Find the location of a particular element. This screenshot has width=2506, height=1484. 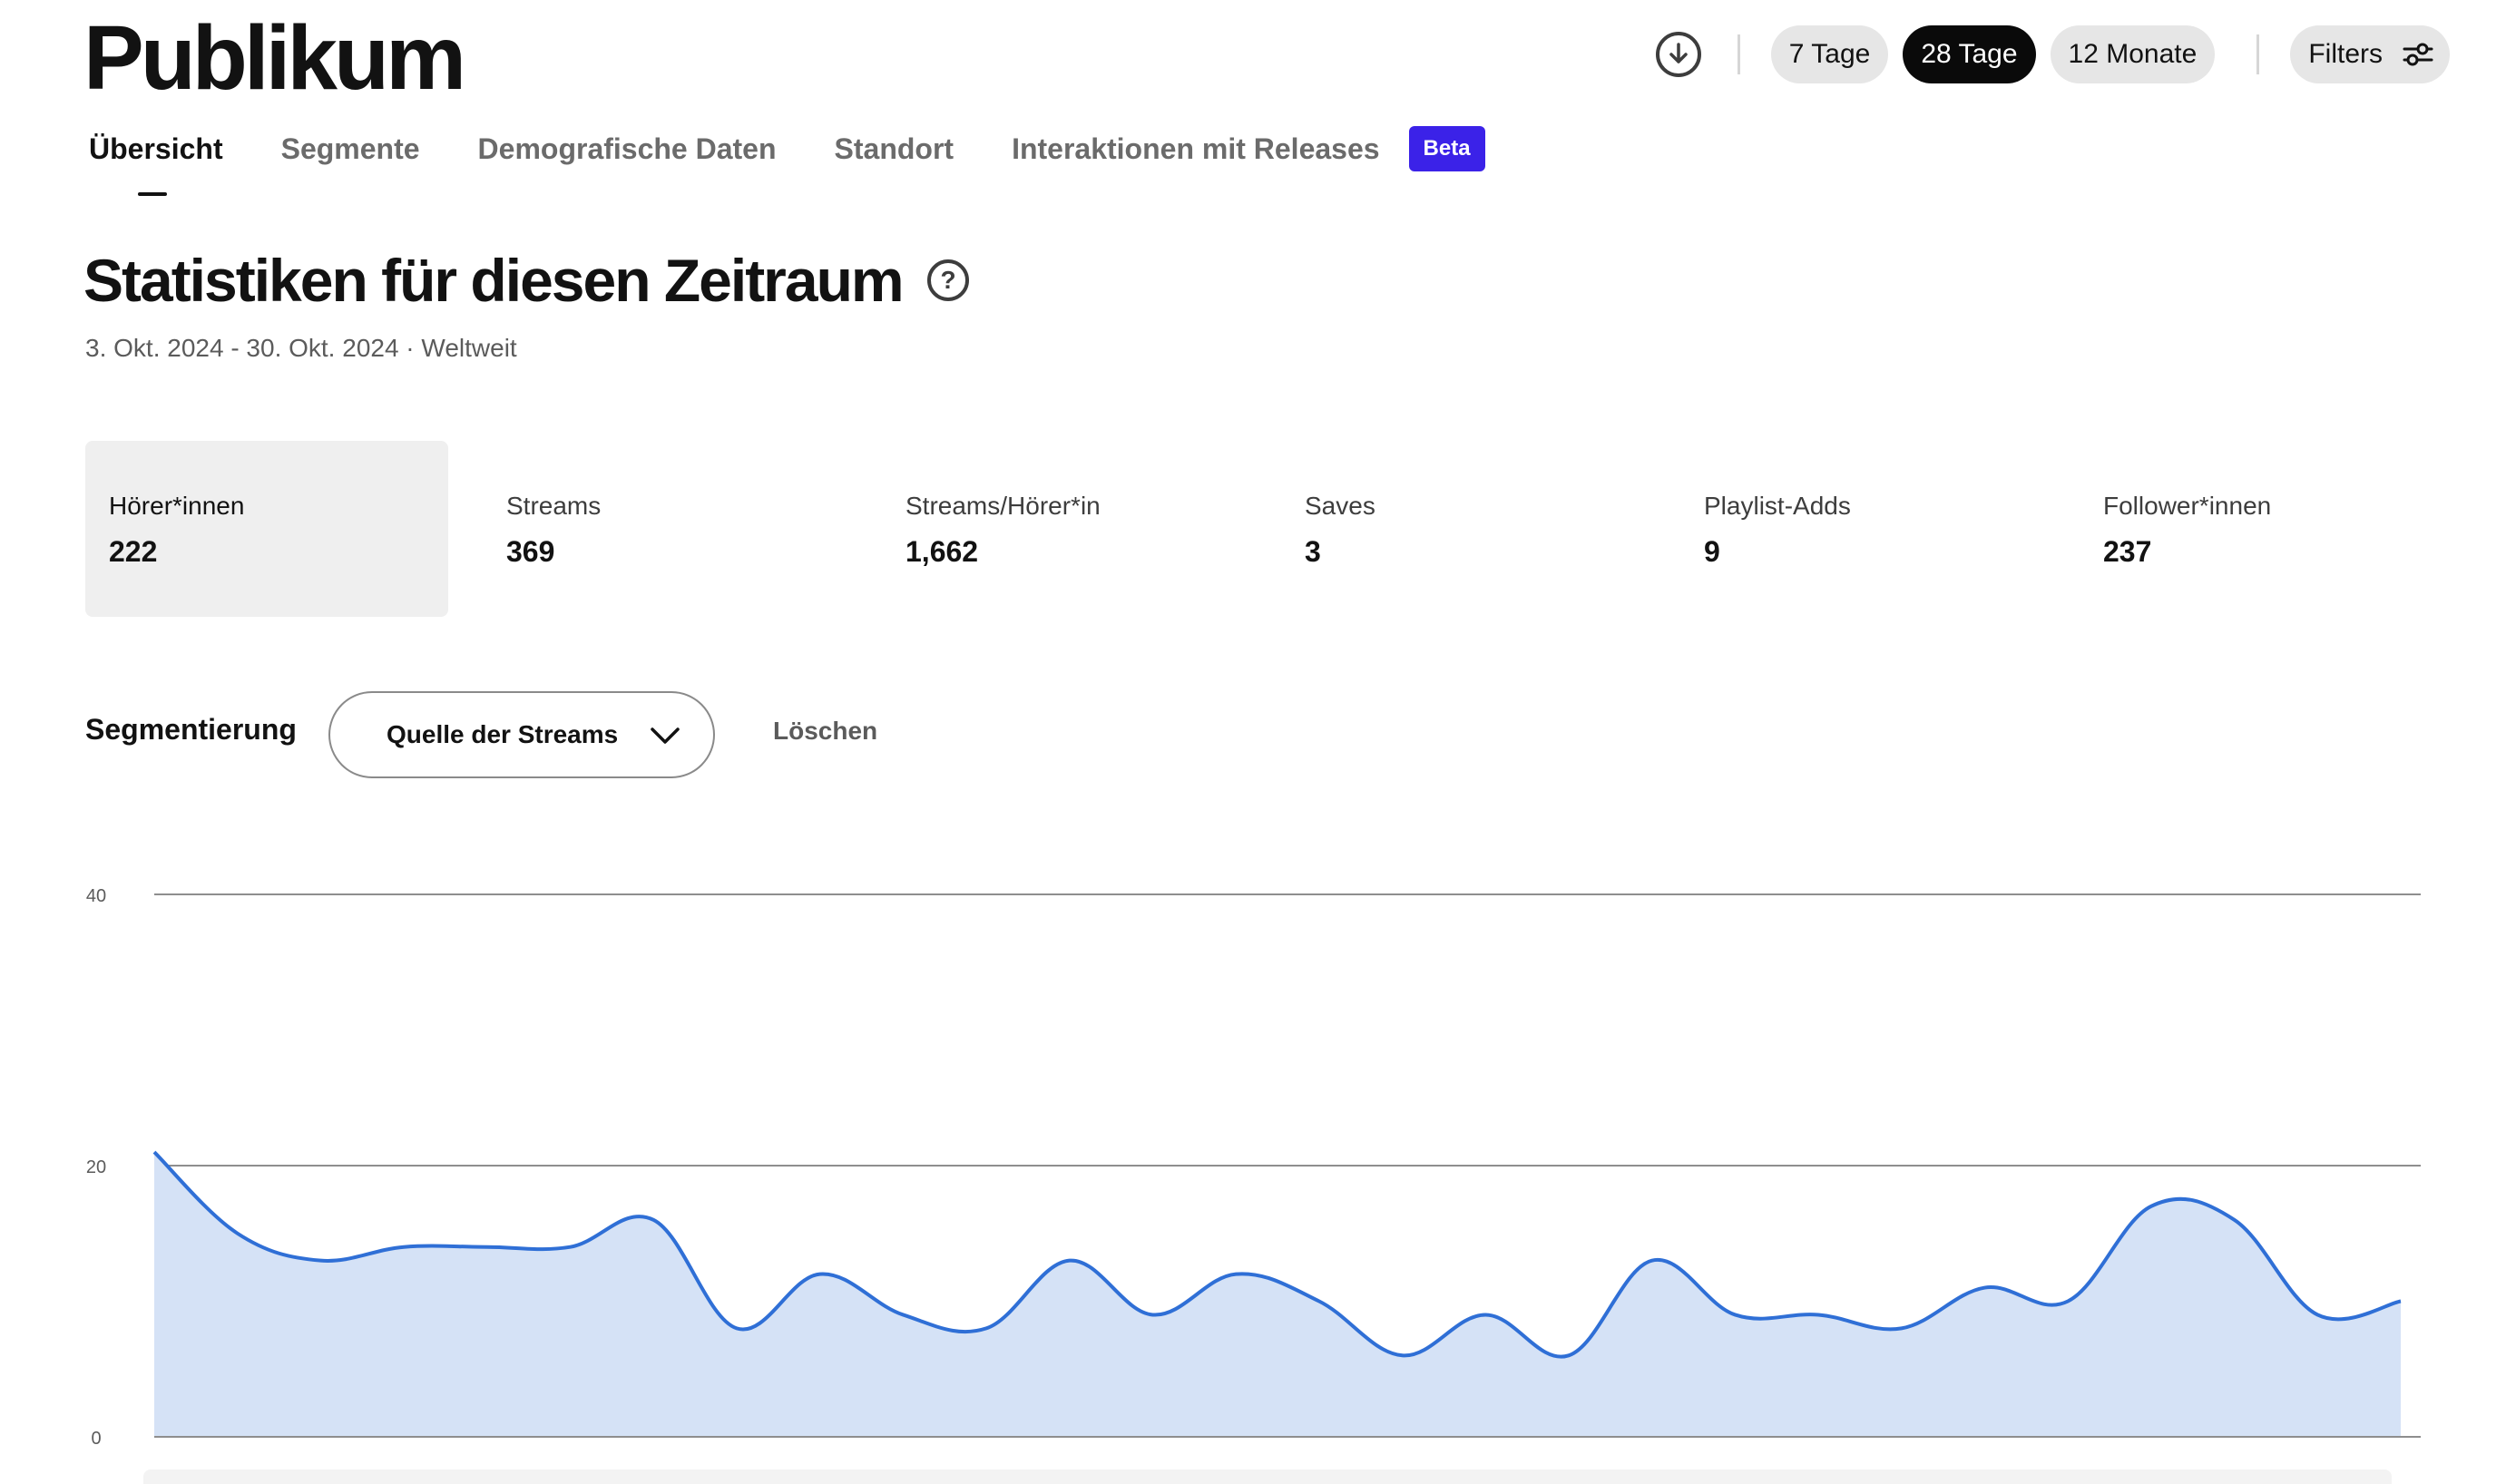

y-tick-label: 40 is located at coordinates (96, 896).